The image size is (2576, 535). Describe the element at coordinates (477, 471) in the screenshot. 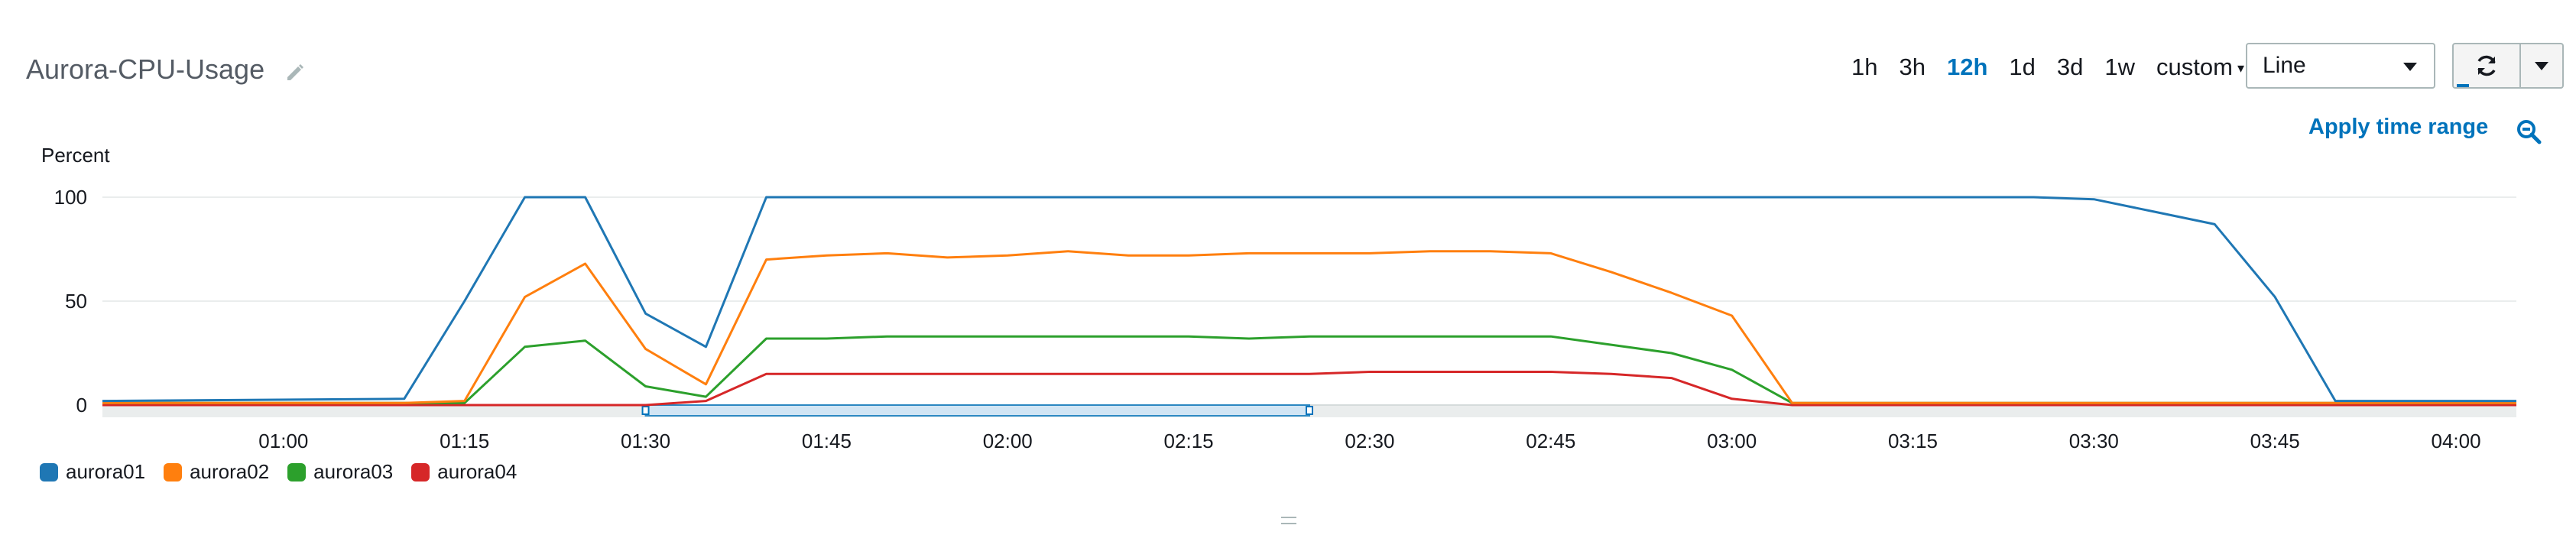

I see `legend-label: aurora04` at that location.